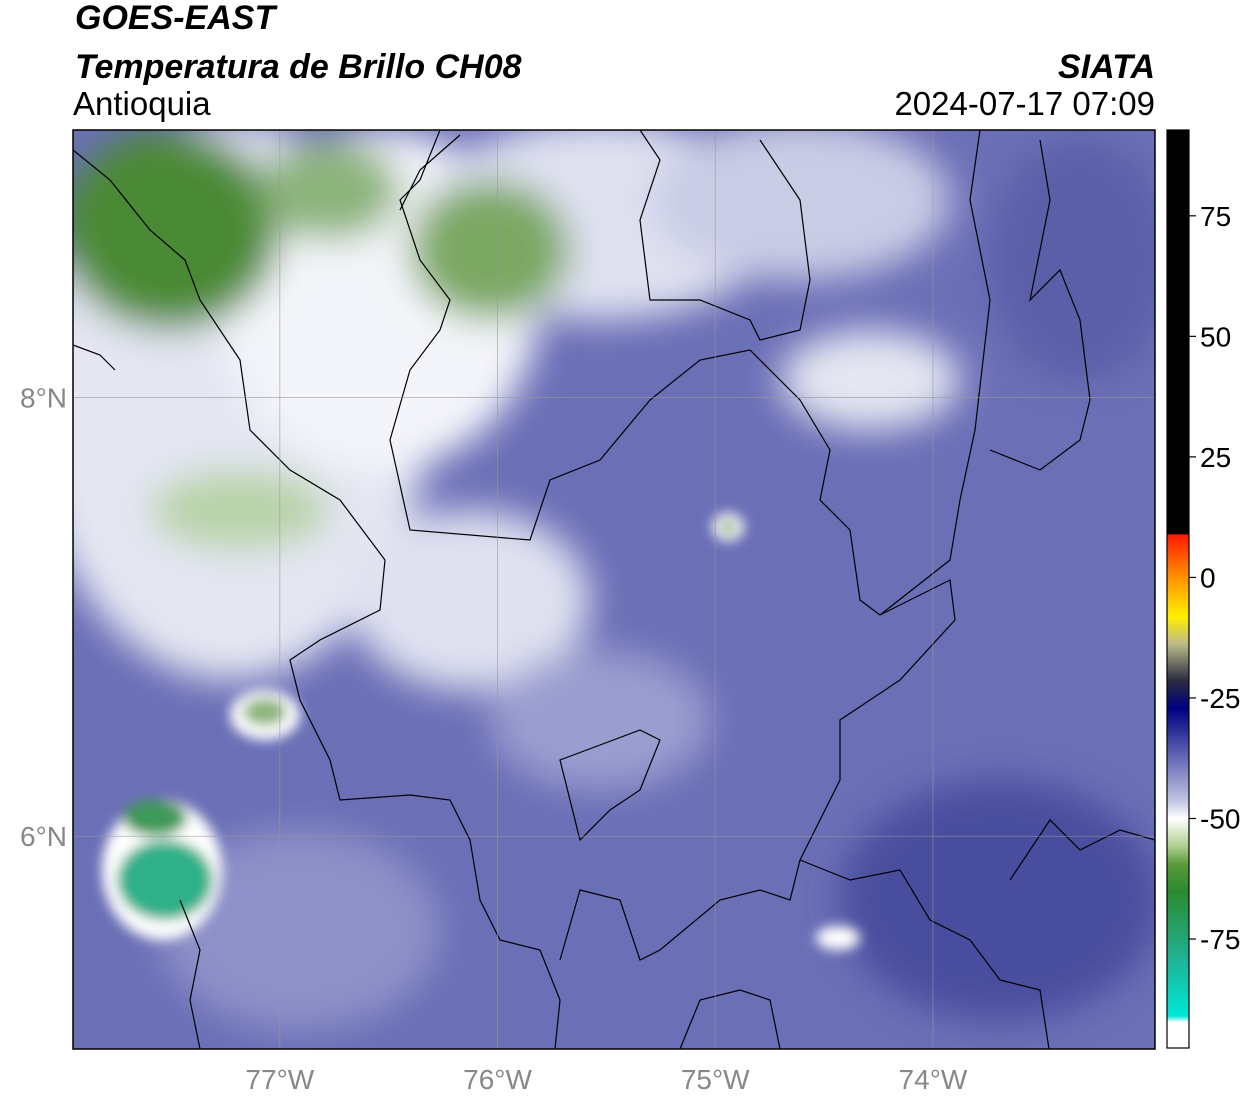  I want to click on x-tick-label: 77°W, so click(279, 1079).